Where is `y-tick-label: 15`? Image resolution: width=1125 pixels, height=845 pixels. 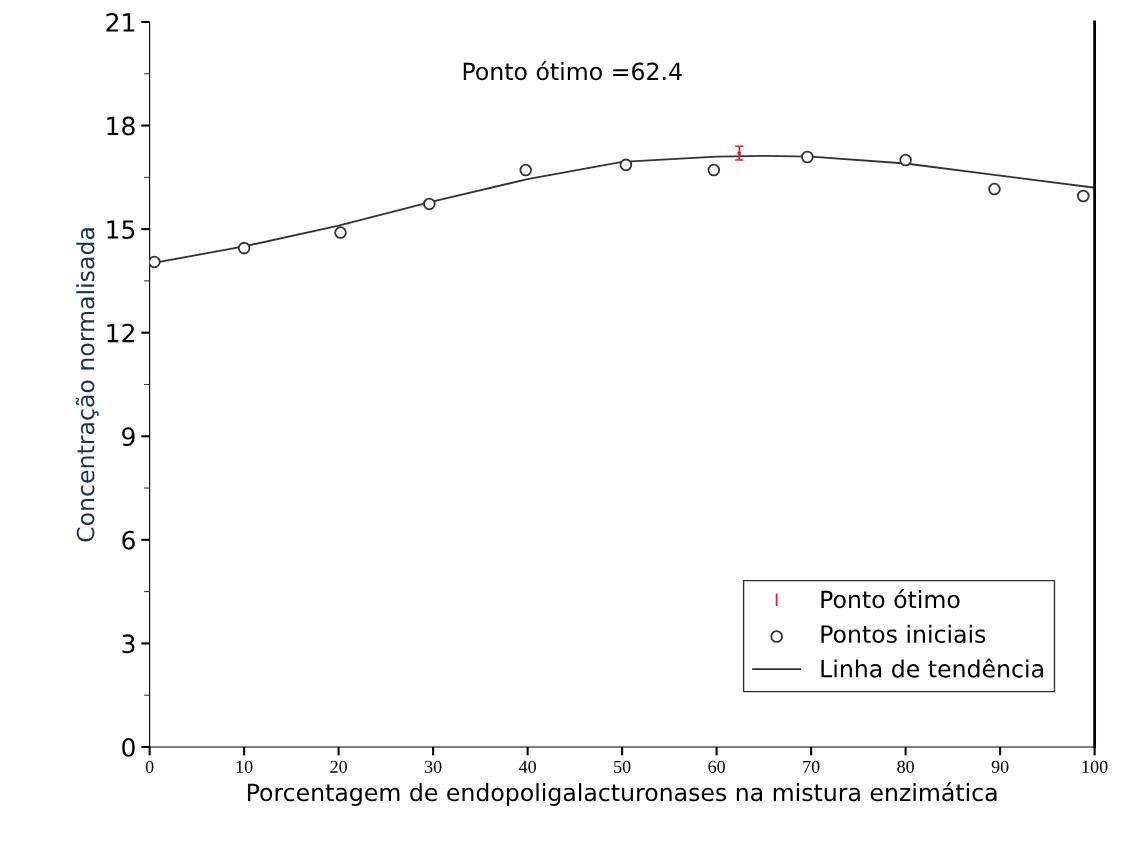 y-tick-label: 15 is located at coordinates (121, 229).